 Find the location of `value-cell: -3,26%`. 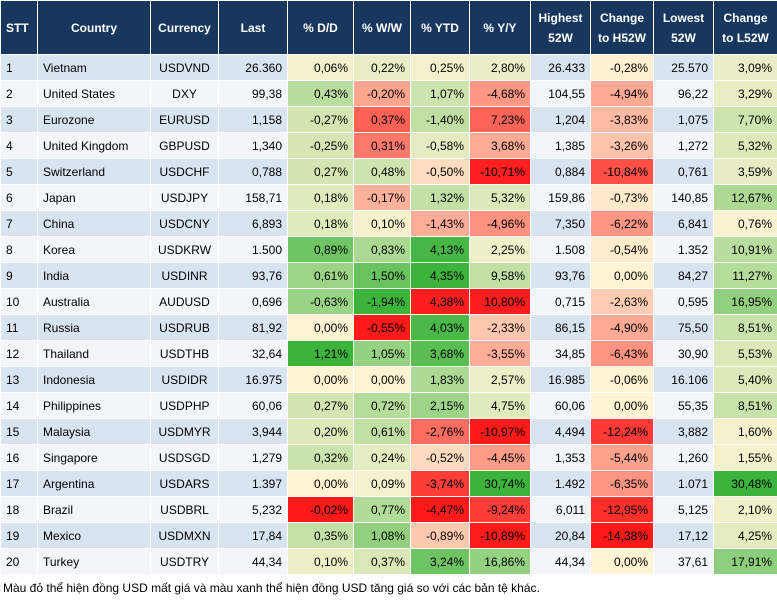

value-cell: -3,26% is located at coordinates (622, 146).